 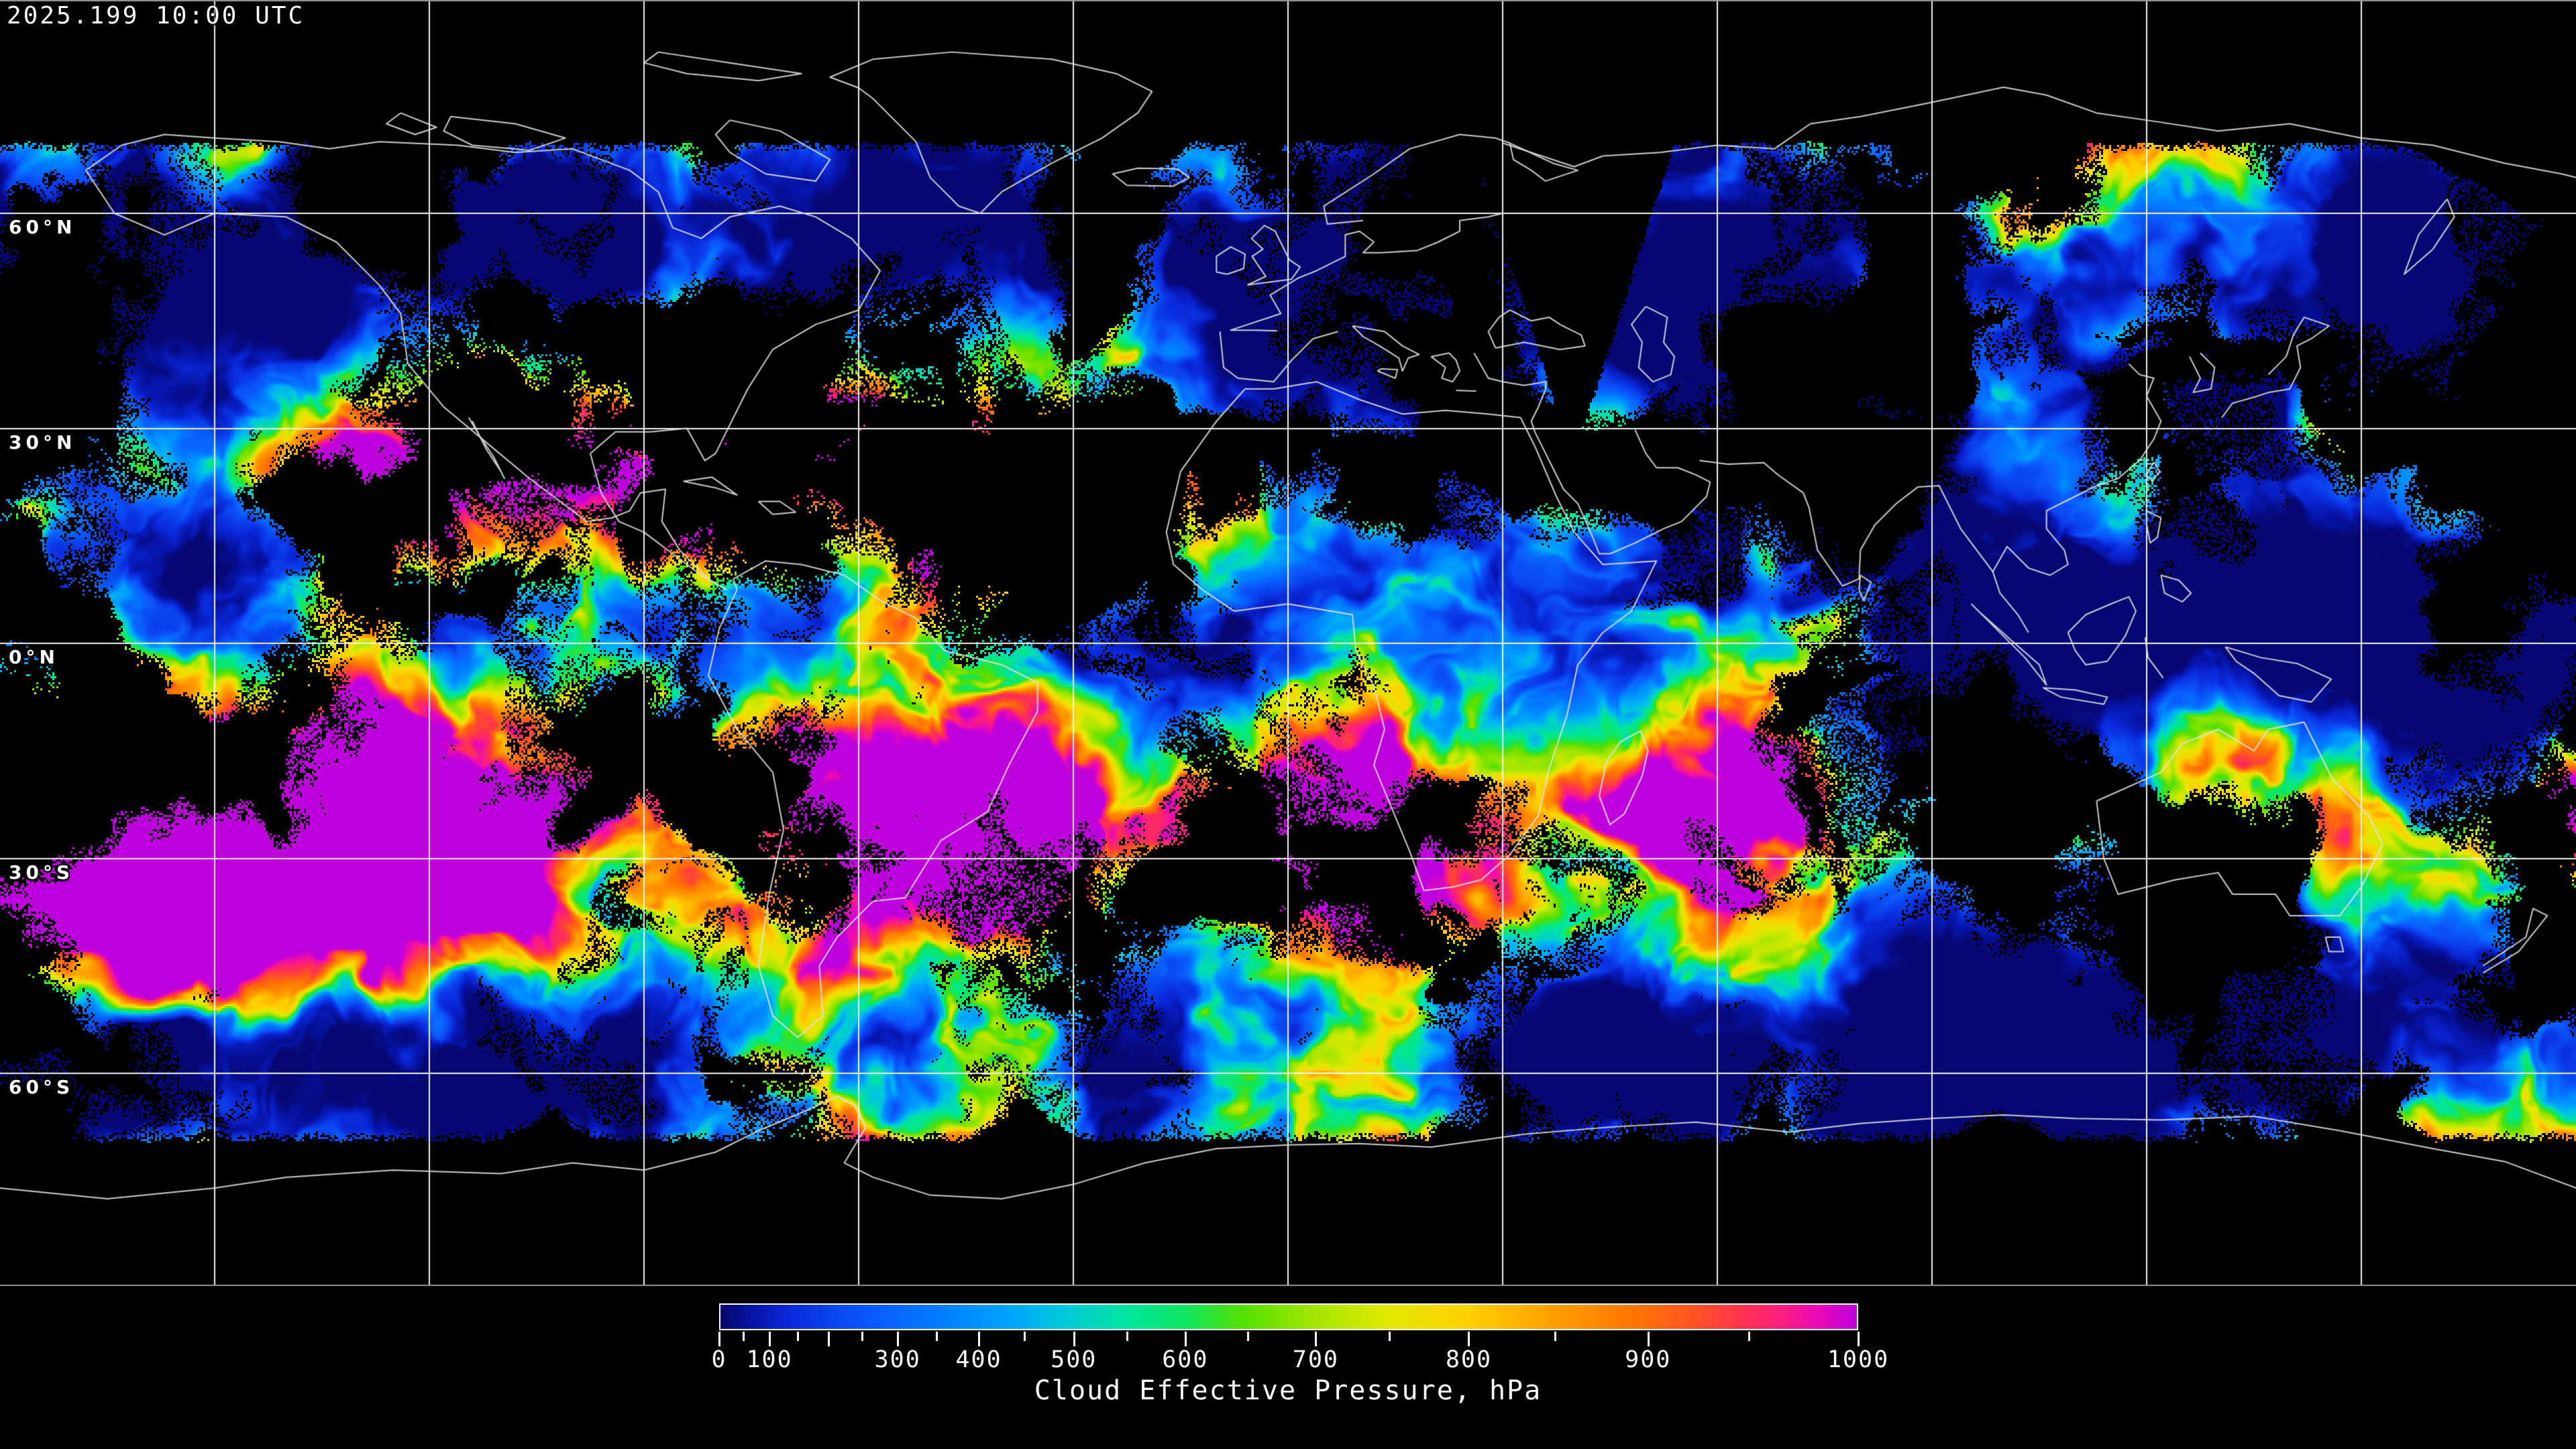 What do you see at coordinates (1074, 1359) in the screenshot?
I see `colorbar-tick-label: 500` at bounding box center [1074, 1359].